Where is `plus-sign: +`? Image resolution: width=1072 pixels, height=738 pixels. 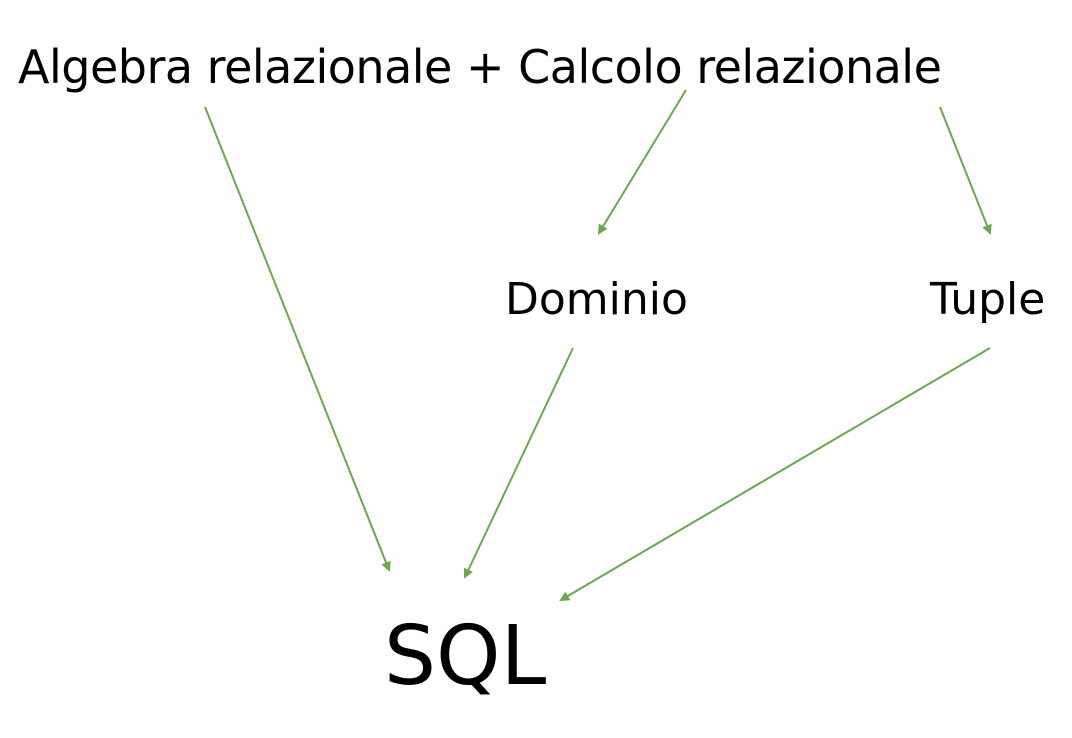
plus-sign: + is located at coordinates (485, 67).